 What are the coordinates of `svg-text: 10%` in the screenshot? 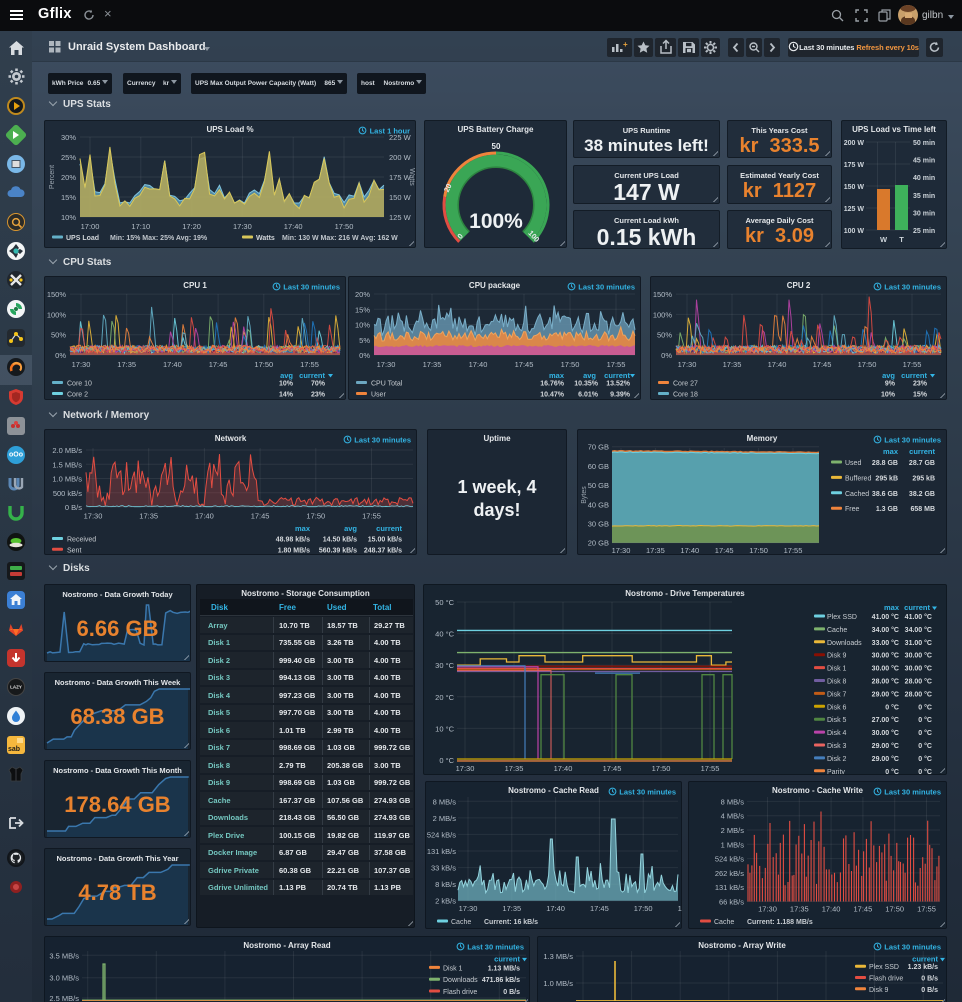 It's located at (68, 217).